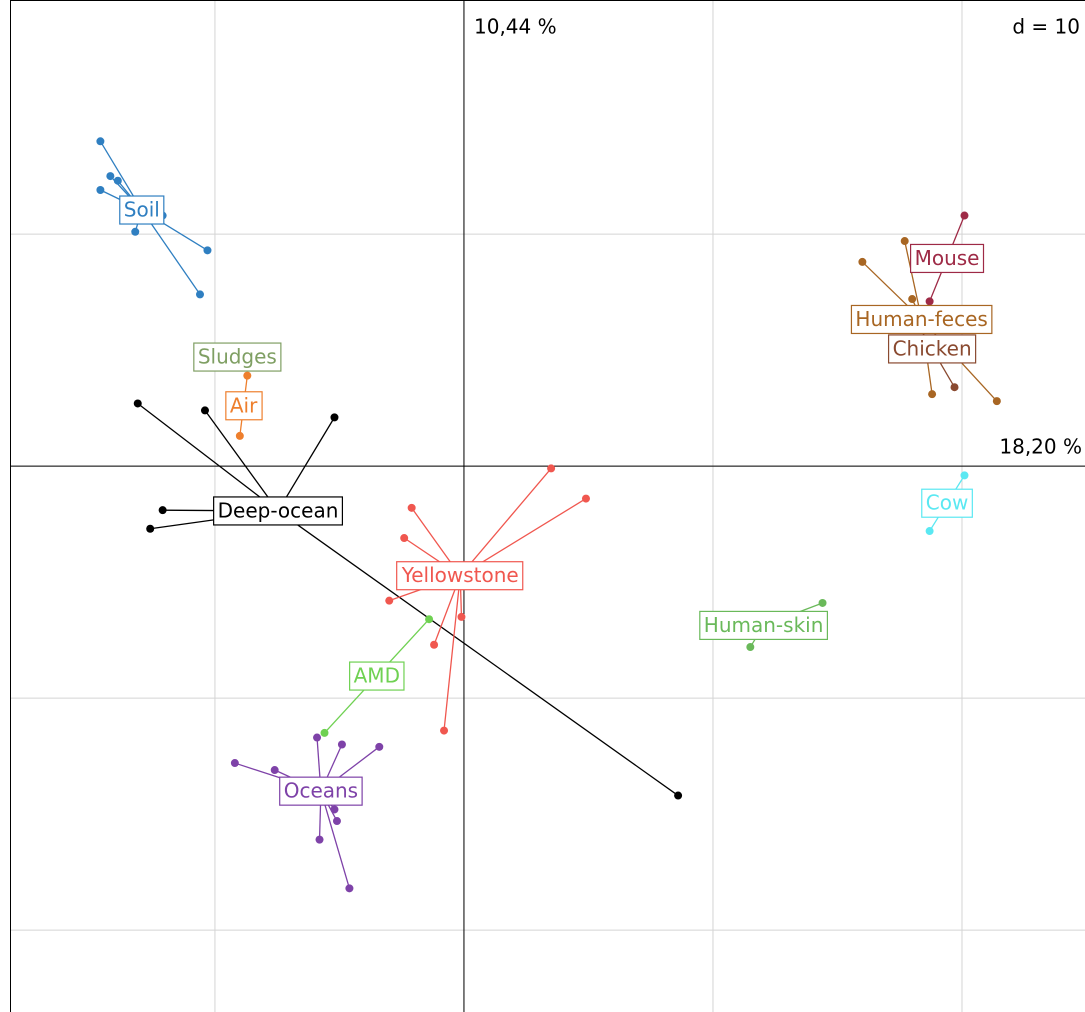 The image size is (1085, 1012). I want to click on group-label: Oceans, so click(321, 791).